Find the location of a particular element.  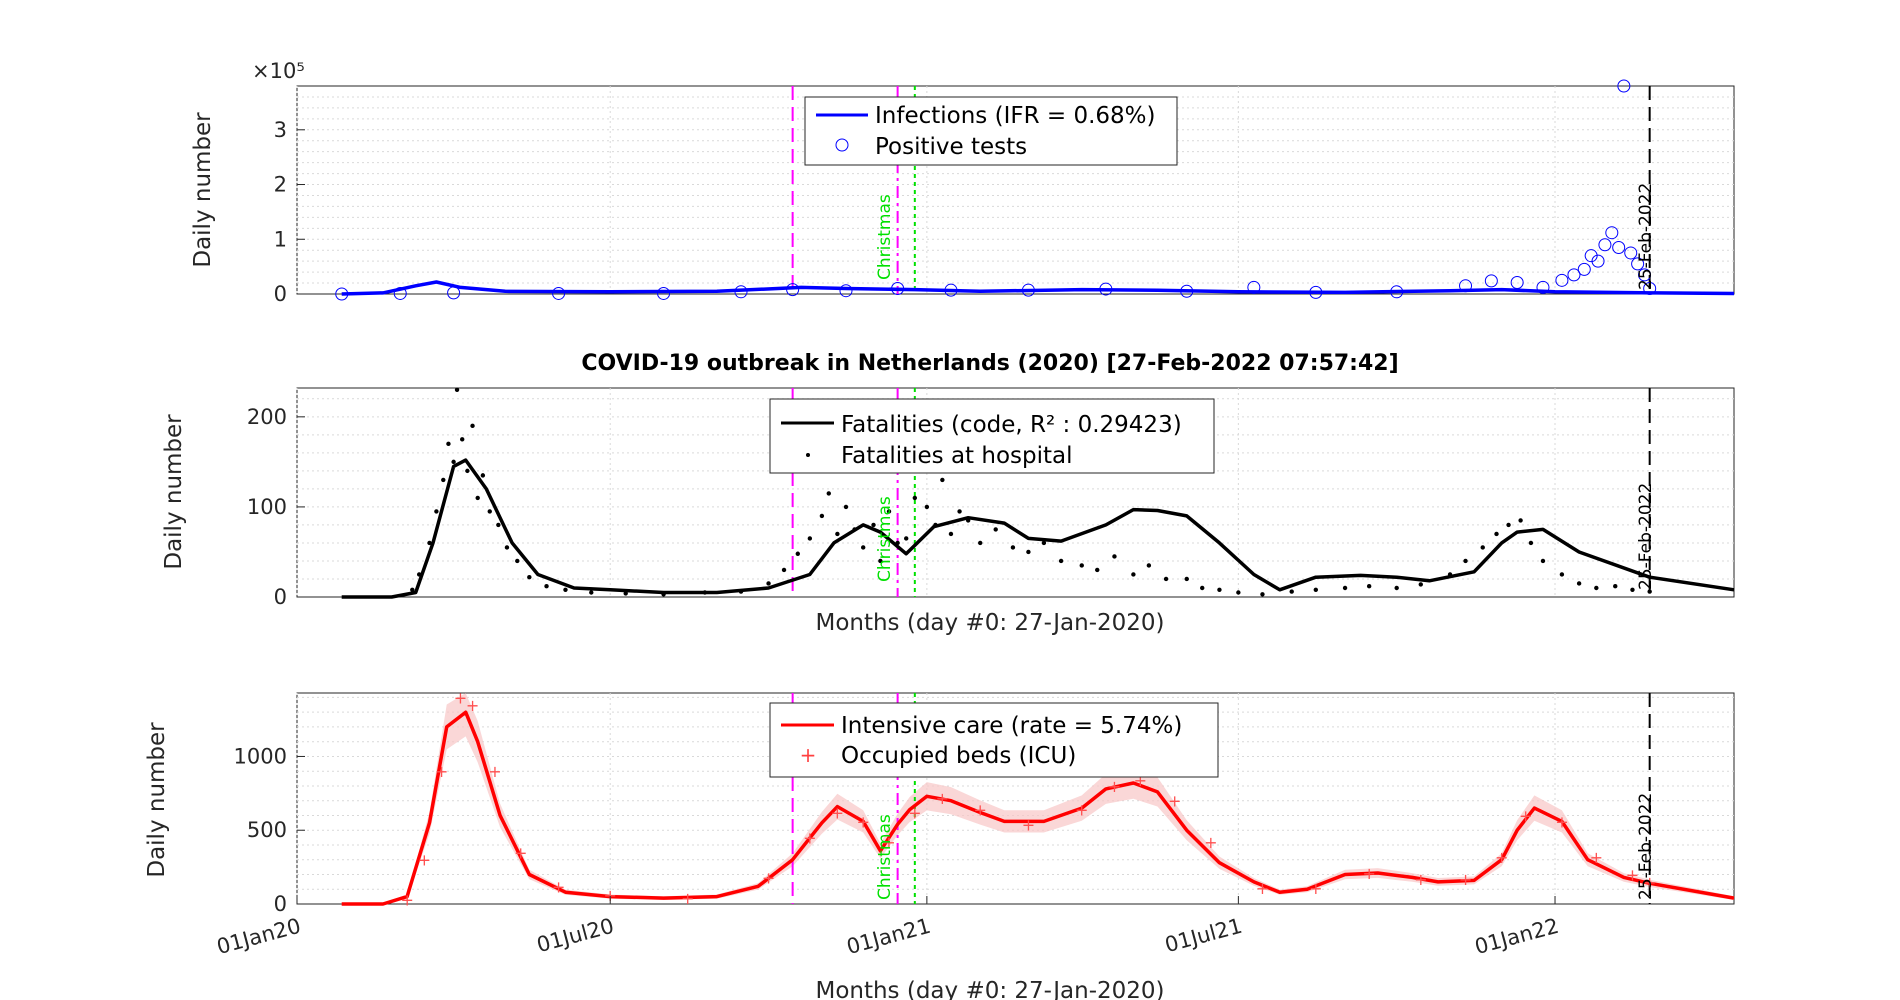

icu-legend-label: Intensive care (rate = 5.74%) is located at coordinates (1011, 726).